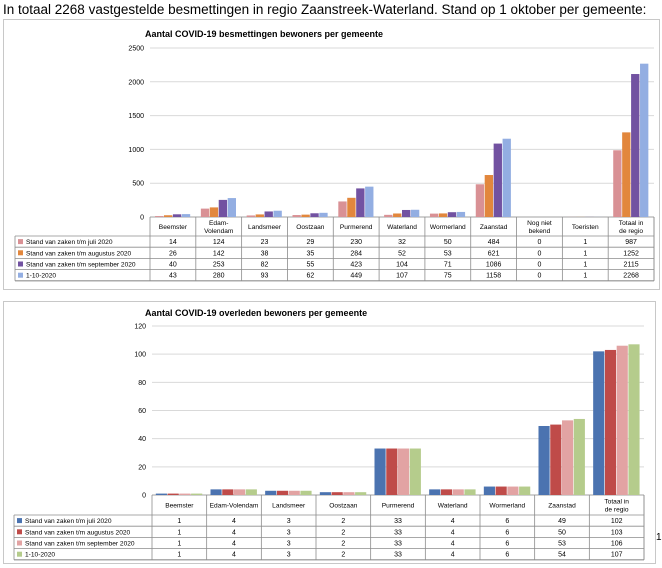 This screenshot has height=568, width=662. What do you see at coordinates (494, 253) in the screenshot?
I see `data-value: 621` at bounding box center [494, 253].